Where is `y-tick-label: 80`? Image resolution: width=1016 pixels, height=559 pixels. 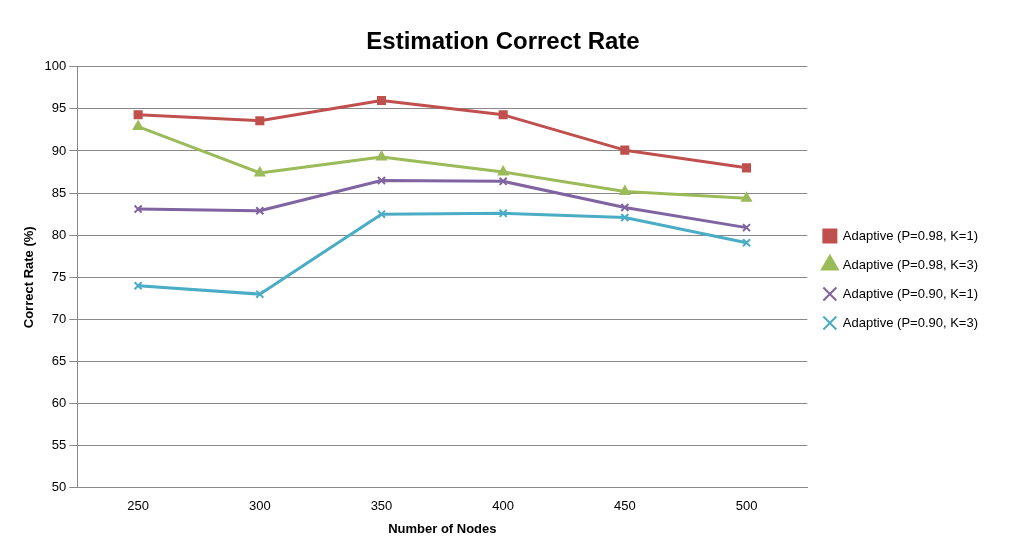 y-tick-label: 80 is located at coordinates (59, 234).